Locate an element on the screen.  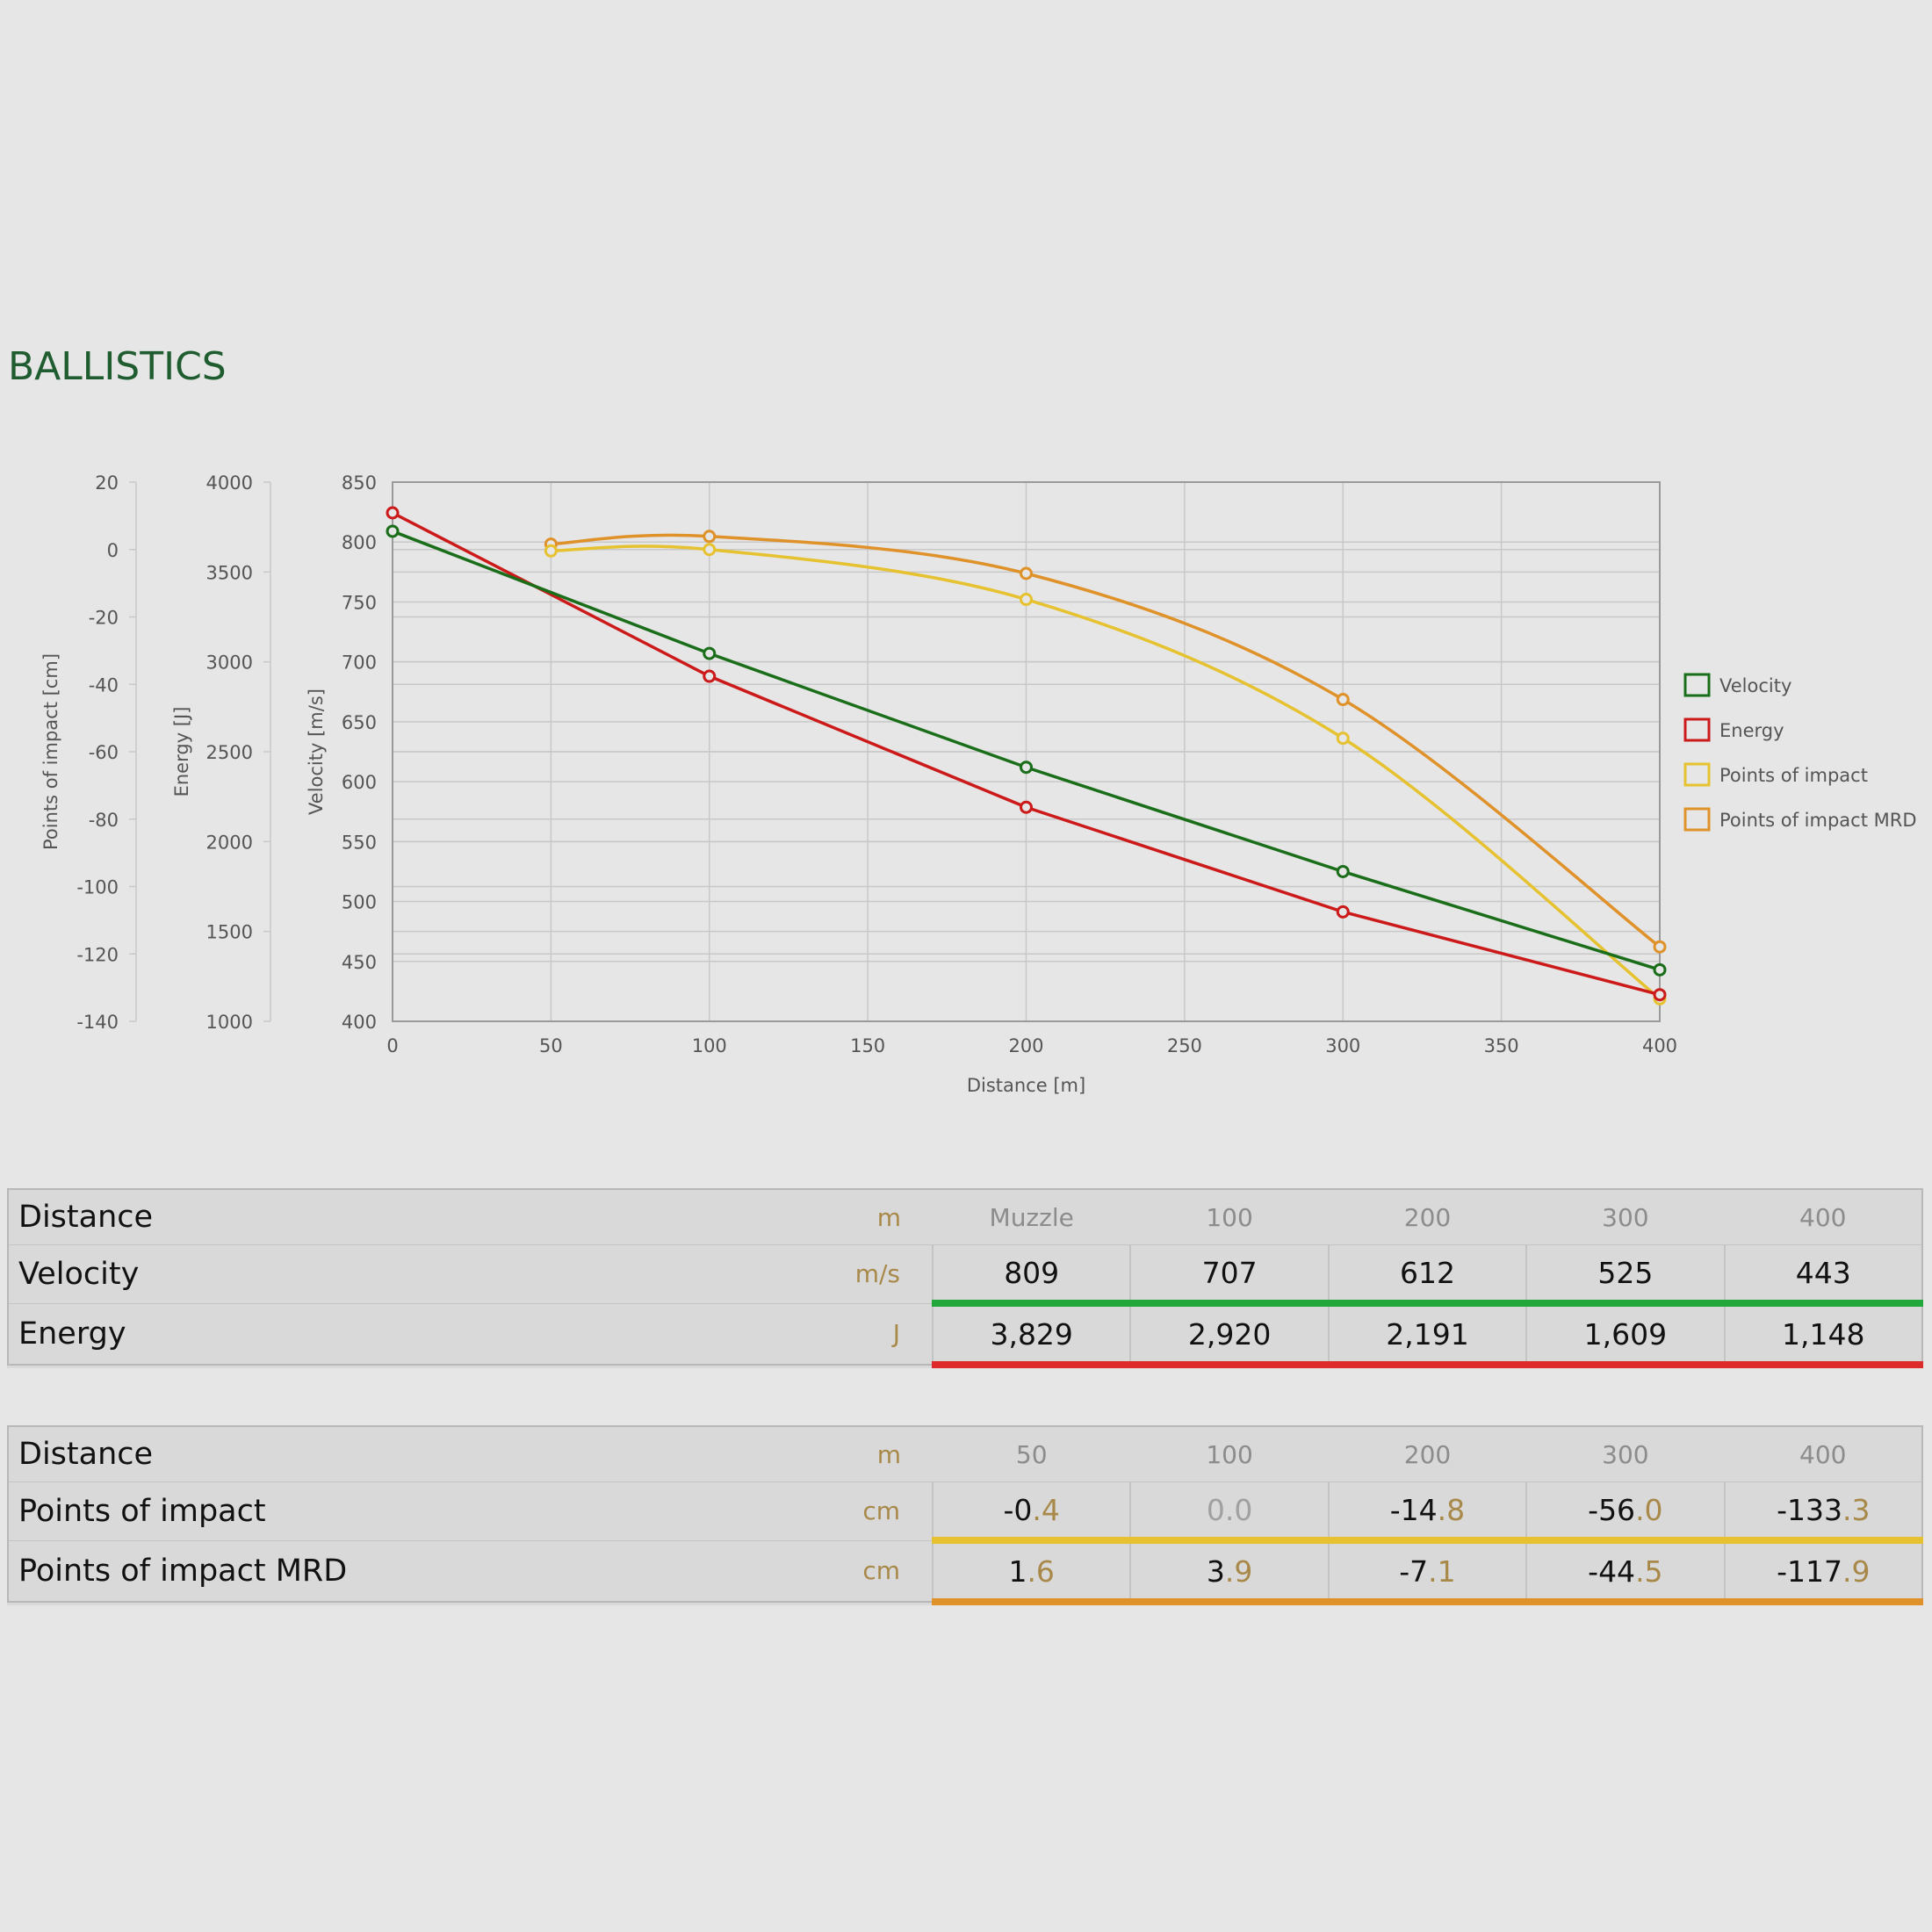
poi-tick-label: -100 is located at coordinates (97, 888).